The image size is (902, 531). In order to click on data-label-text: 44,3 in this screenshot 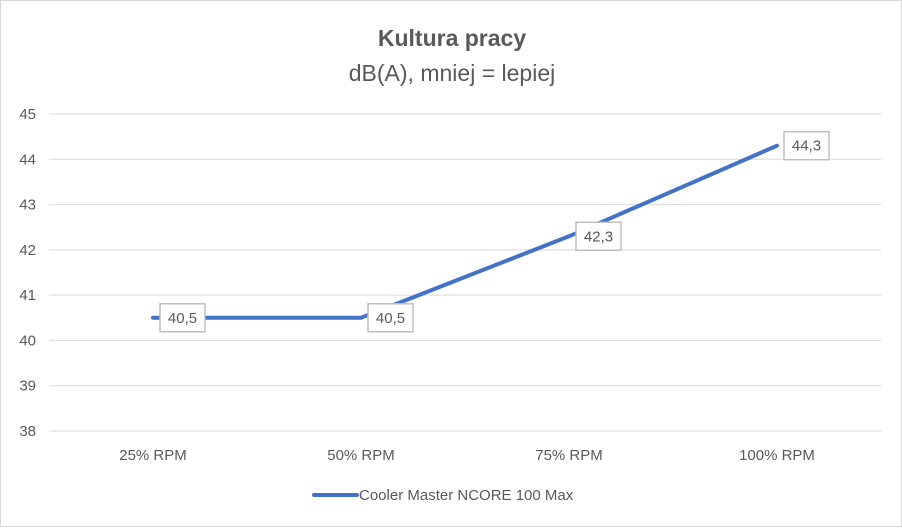, I will do `click(806, 146)`.